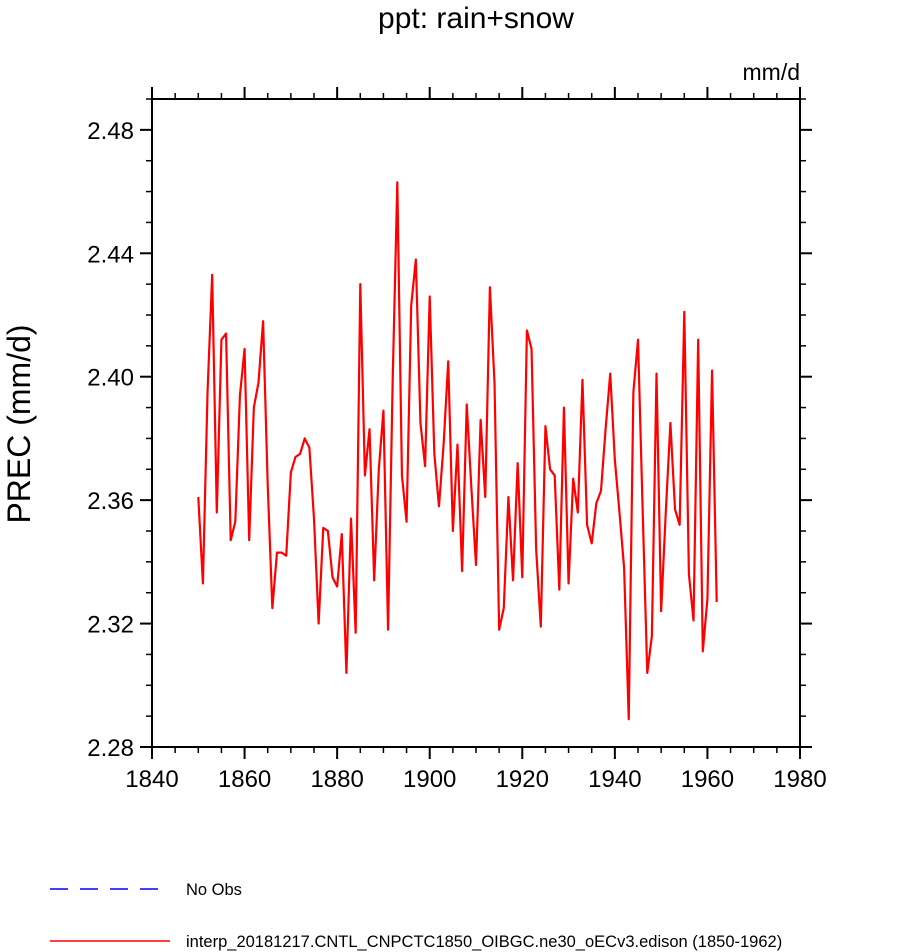  I want to click on y-tick-label: 2.32, so click(110, 625).